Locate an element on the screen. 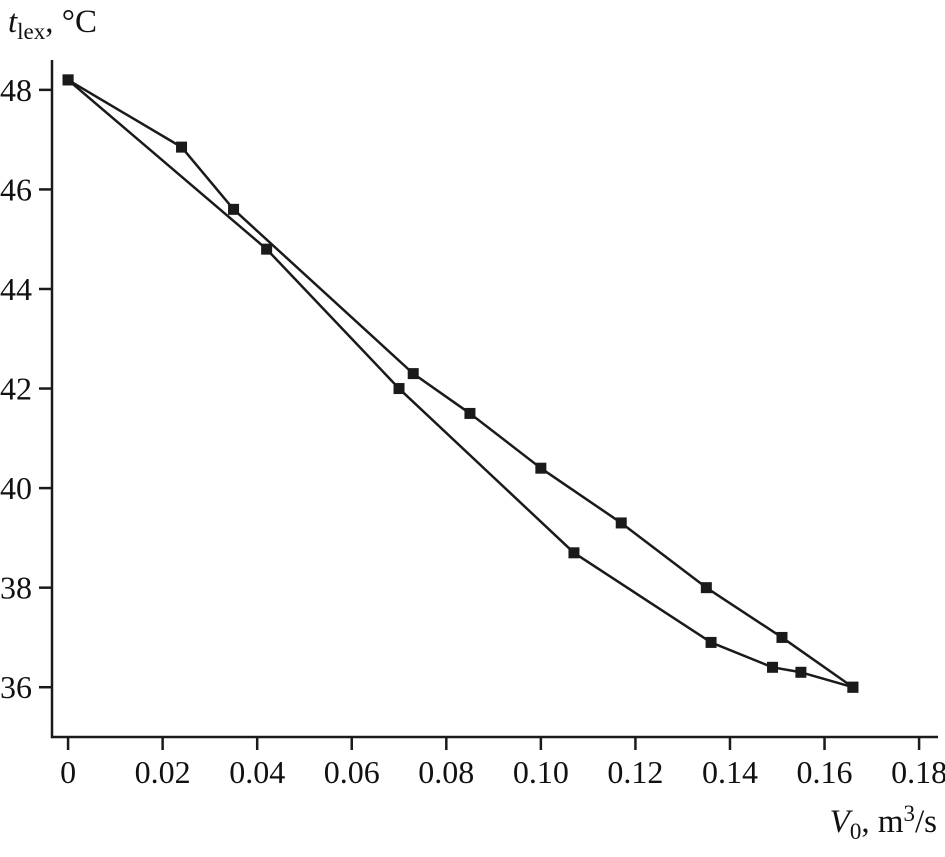 The height and width of the screenshot is (857, 945). y-tick-label: 42 is located at coordinates (16, 389).